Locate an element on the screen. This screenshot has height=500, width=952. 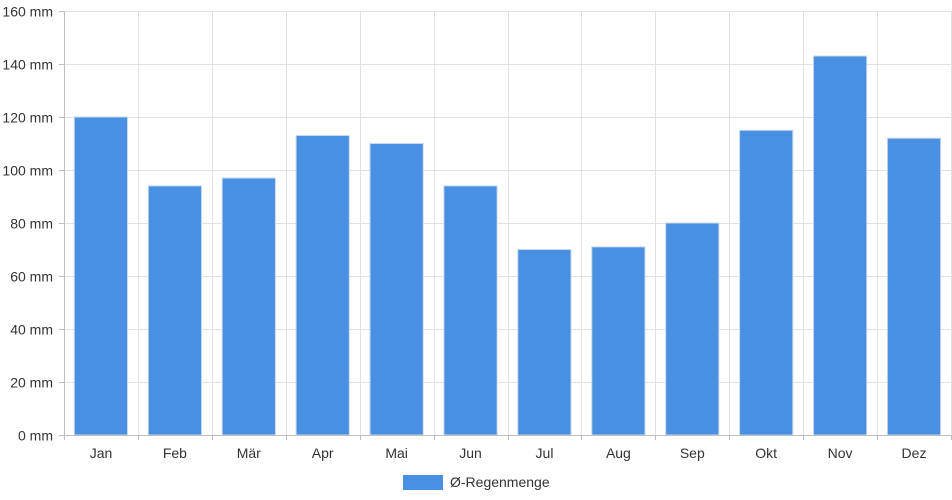
bar-jan is located at coordinates (101, 276).